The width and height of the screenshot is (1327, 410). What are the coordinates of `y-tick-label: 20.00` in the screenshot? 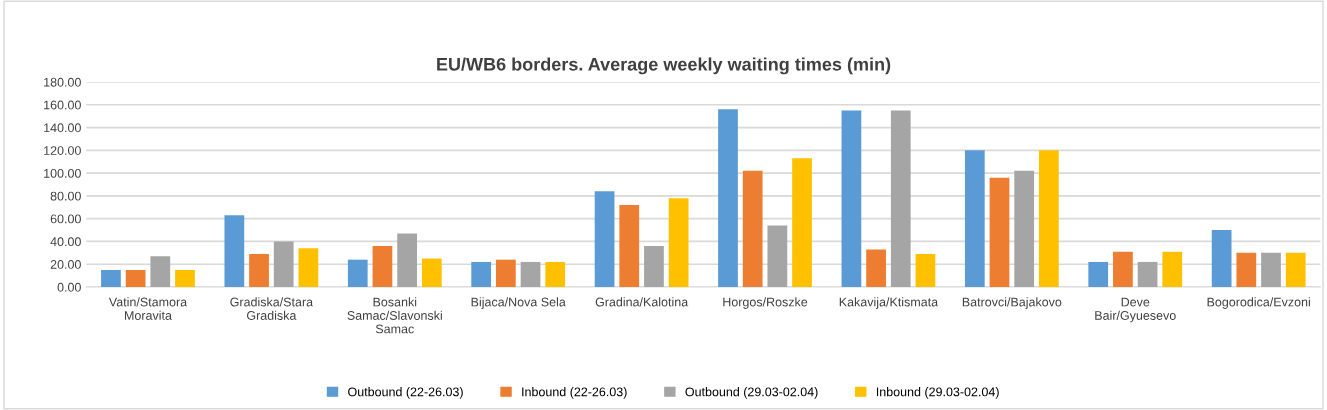 It's located at (65, 264).